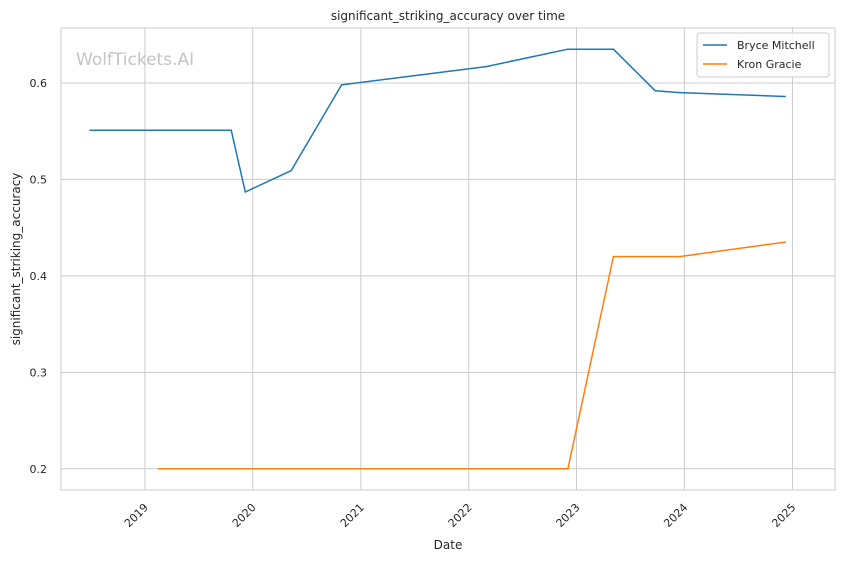  What do you see at coordinates (675, 515) in the screenshot?
I see `x-tick-label: 2024` at bounding box center [675, 515].